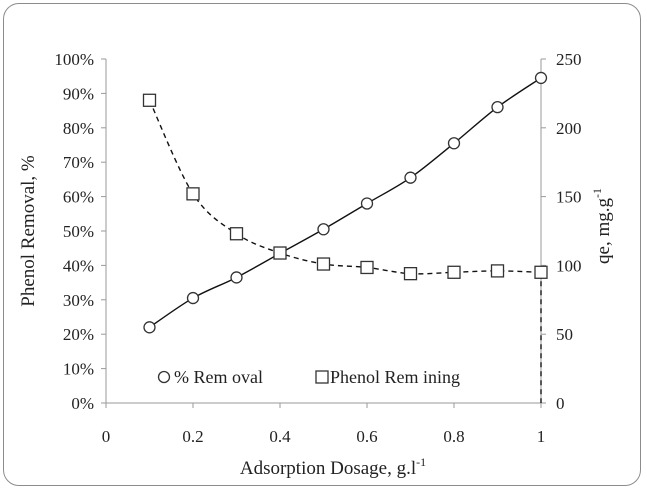 The image size is (647, 491). I want to click on y-axis-right-title-sup: -1, so click(597, 193).